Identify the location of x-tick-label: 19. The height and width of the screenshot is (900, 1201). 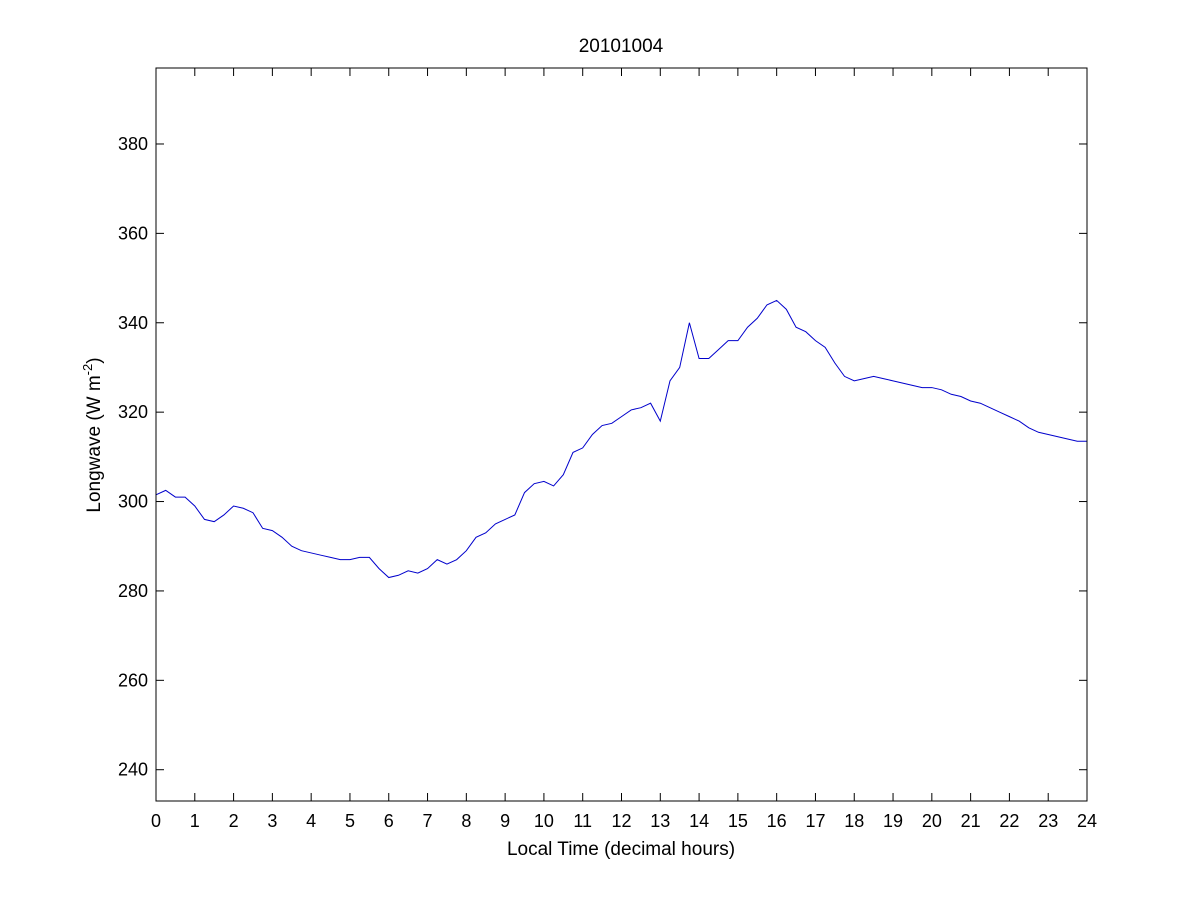
(893, 821).